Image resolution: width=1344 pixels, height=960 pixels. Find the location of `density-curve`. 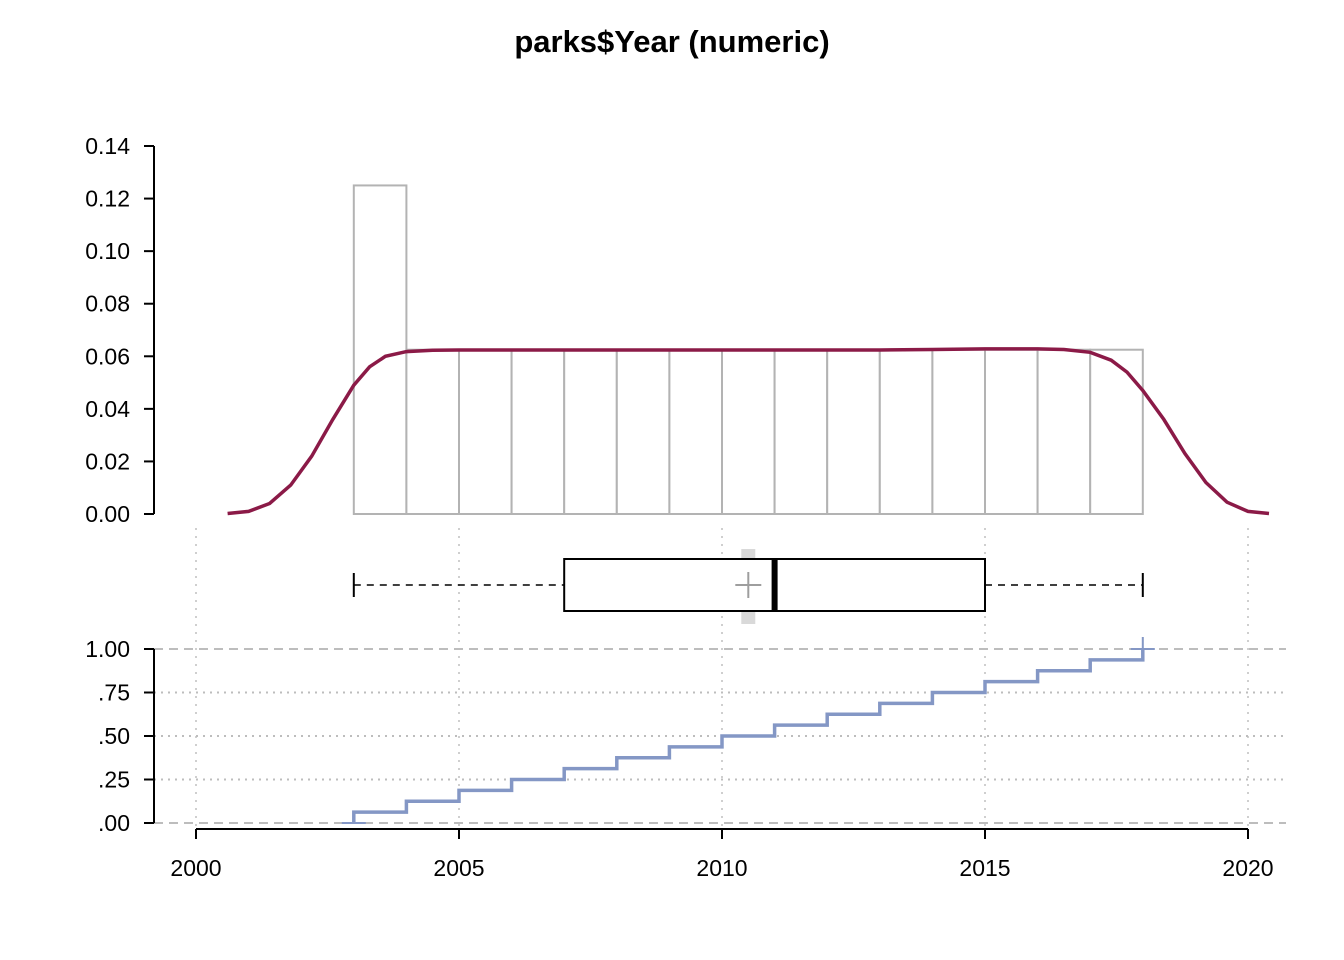

density-curve is located at coordinates (748, 431).